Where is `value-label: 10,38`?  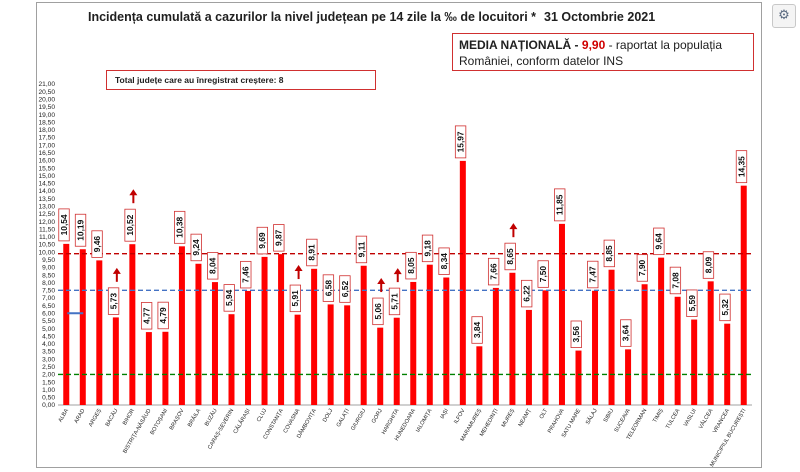 value-label: 10,38 is located at coordinates (180, 227).